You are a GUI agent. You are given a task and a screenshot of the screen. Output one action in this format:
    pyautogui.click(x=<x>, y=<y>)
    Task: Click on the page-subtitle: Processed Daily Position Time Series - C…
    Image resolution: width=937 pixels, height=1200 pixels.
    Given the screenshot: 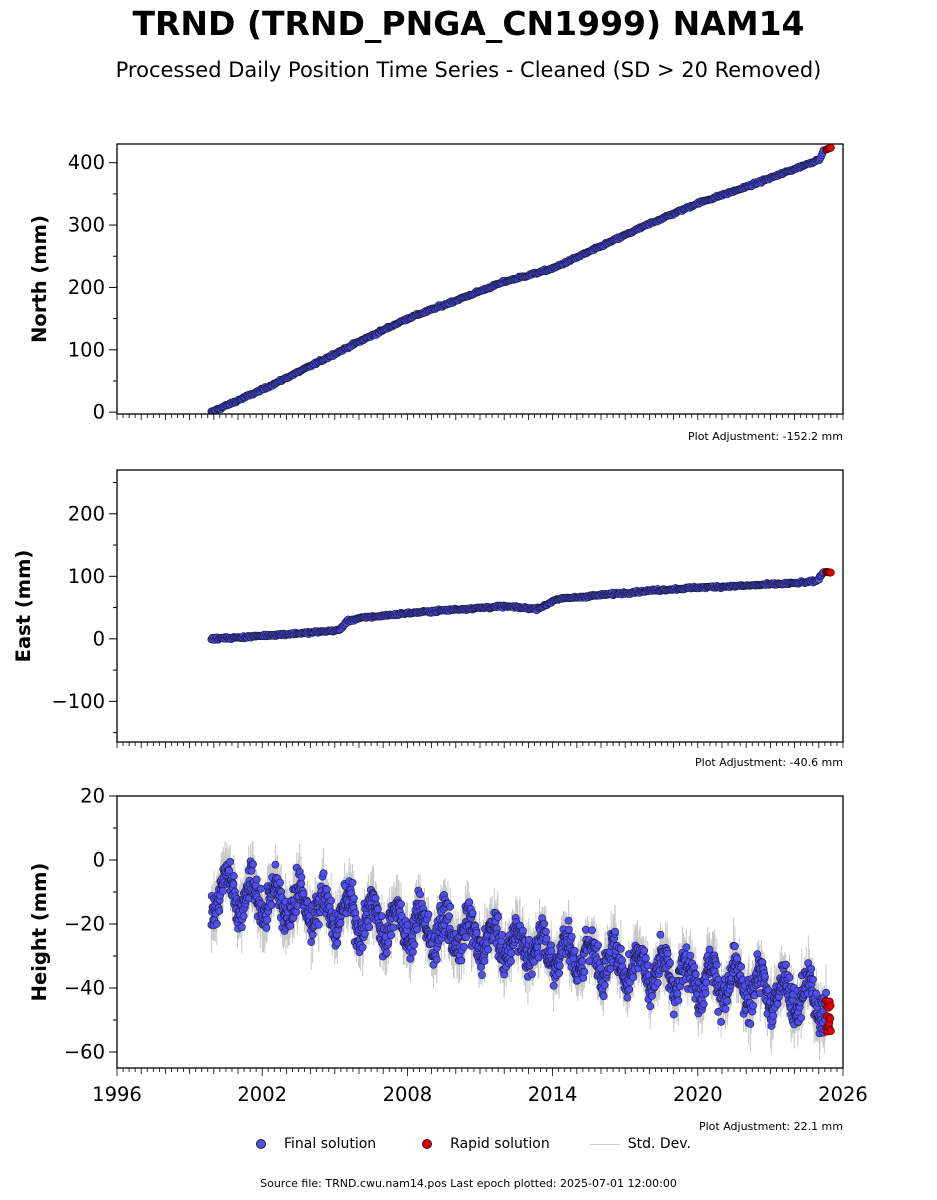 What is the action you would take?
    pyautogui.click(x=468, y=70)
    